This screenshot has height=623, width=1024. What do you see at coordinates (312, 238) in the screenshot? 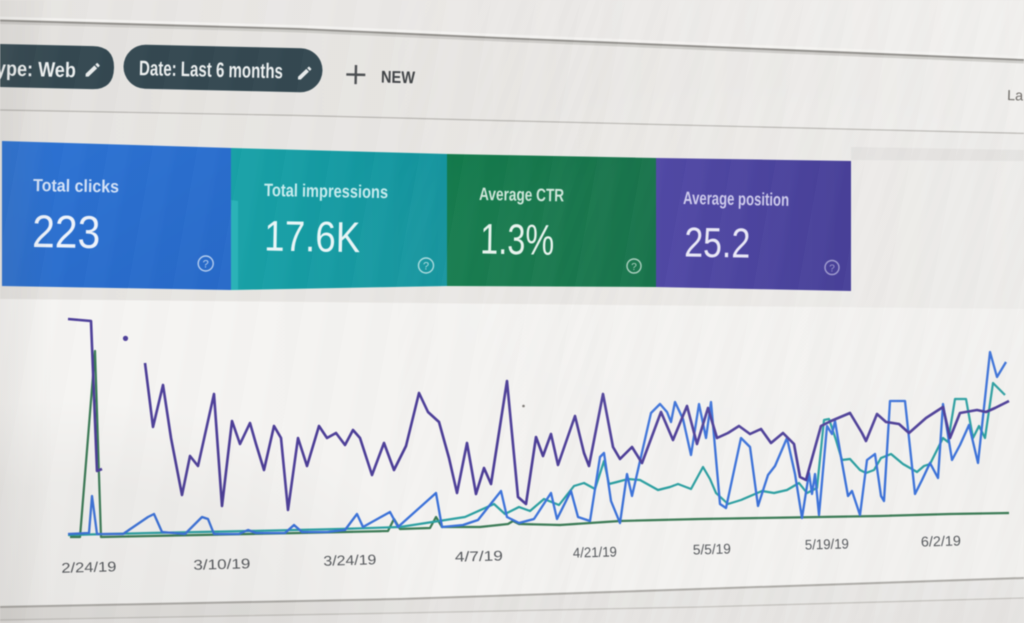
I see `svg-text: 17.6K` at bounding box center [312, 238].